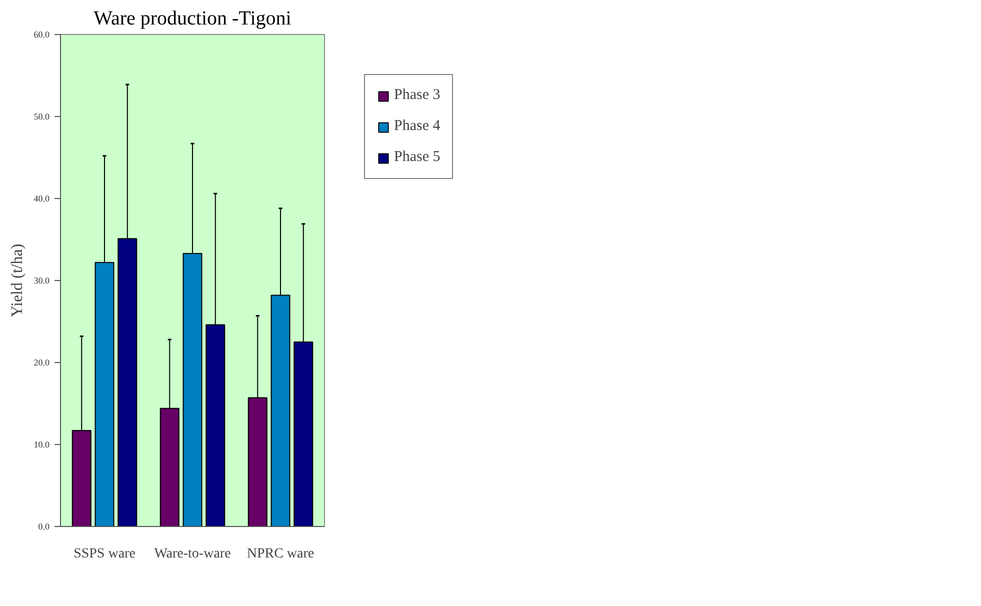 This screenshot has height=606, width=981. I want to click on legend-label: Phase 3, so click(417, 95).